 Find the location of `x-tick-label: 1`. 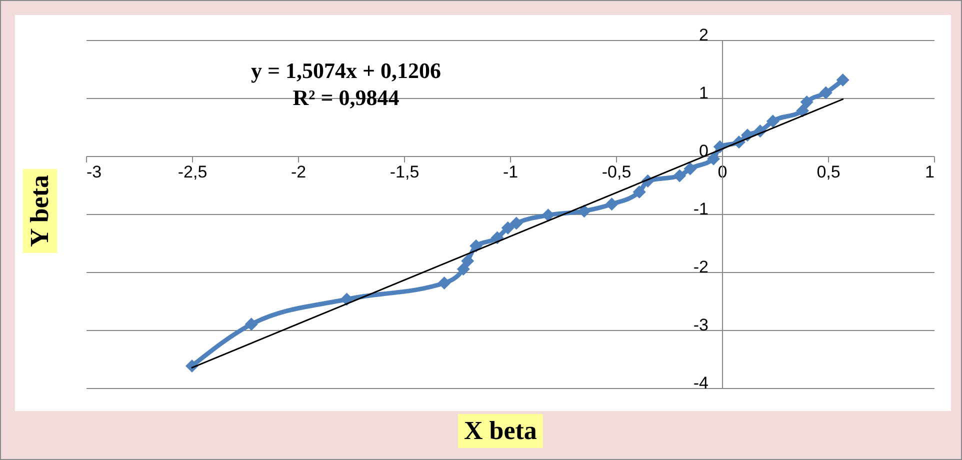

x-tick-label: 1 is located at coordinates (929, 172).